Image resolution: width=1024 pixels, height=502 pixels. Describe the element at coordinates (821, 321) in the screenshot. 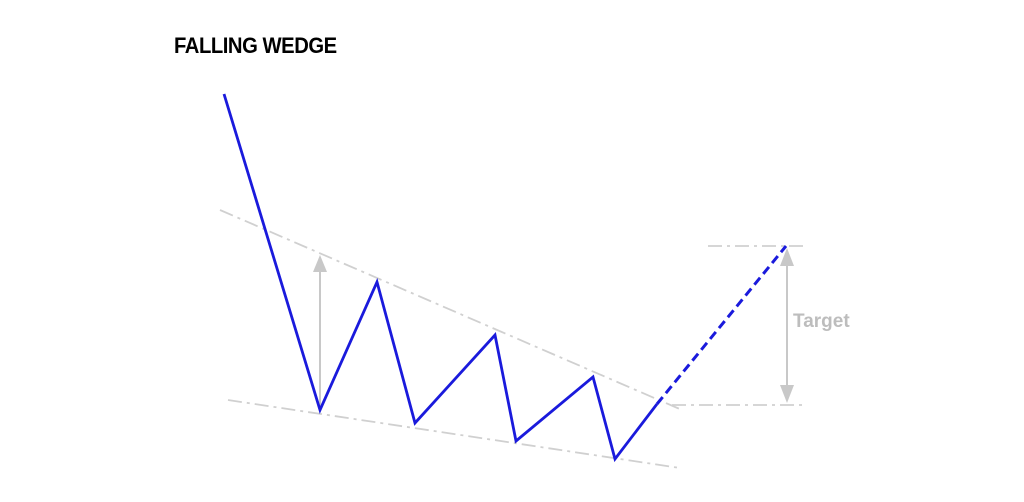

I see `target-label: Target` at that location.